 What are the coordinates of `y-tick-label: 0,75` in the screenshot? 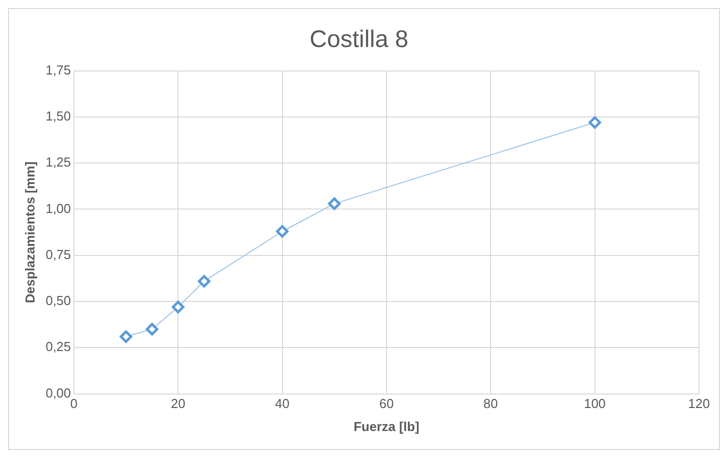 It's located at (58, 254).